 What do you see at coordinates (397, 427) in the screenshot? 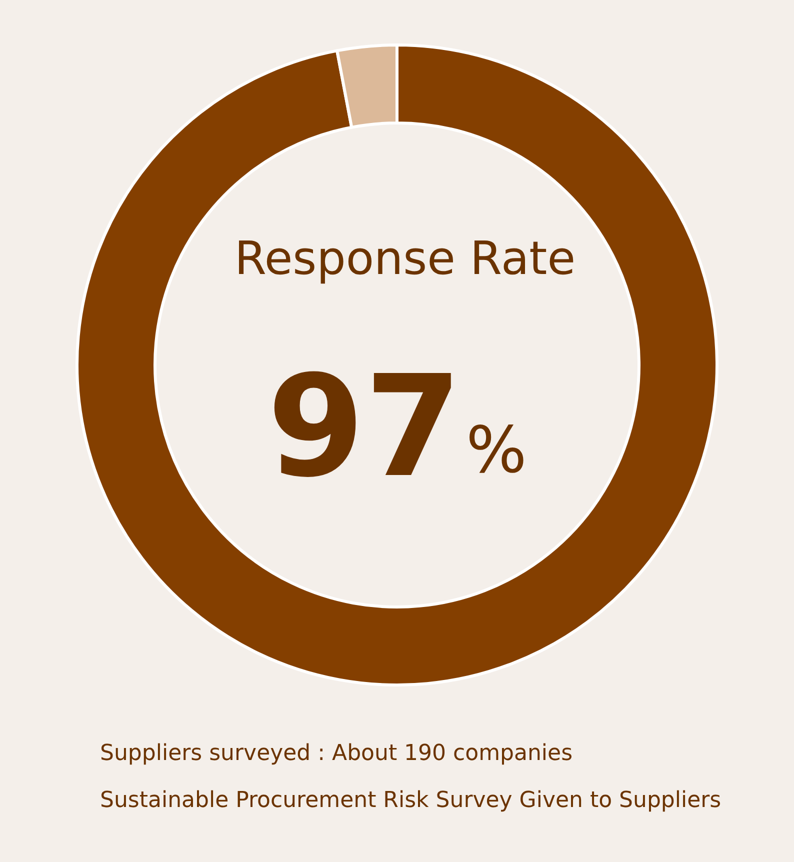
I see `data-label: 97%` at bounding box center [397, 427].